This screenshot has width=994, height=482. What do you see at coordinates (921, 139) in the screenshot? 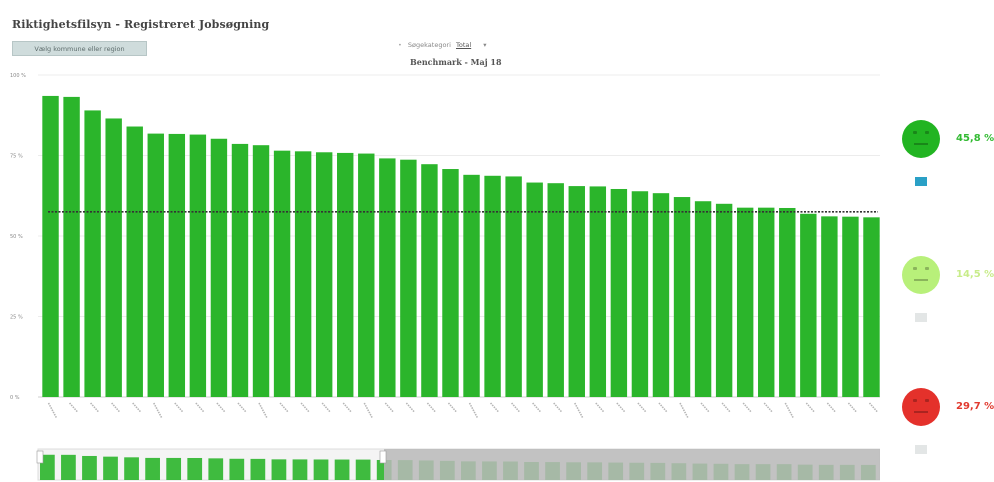
I see `happy-face-icon` at bounding box center [921, 139].